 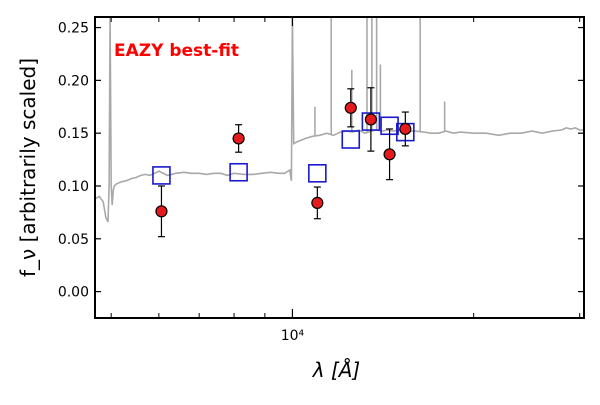 I want to click on y-tick-label-0: 0.00, so click(x=73, y=293).